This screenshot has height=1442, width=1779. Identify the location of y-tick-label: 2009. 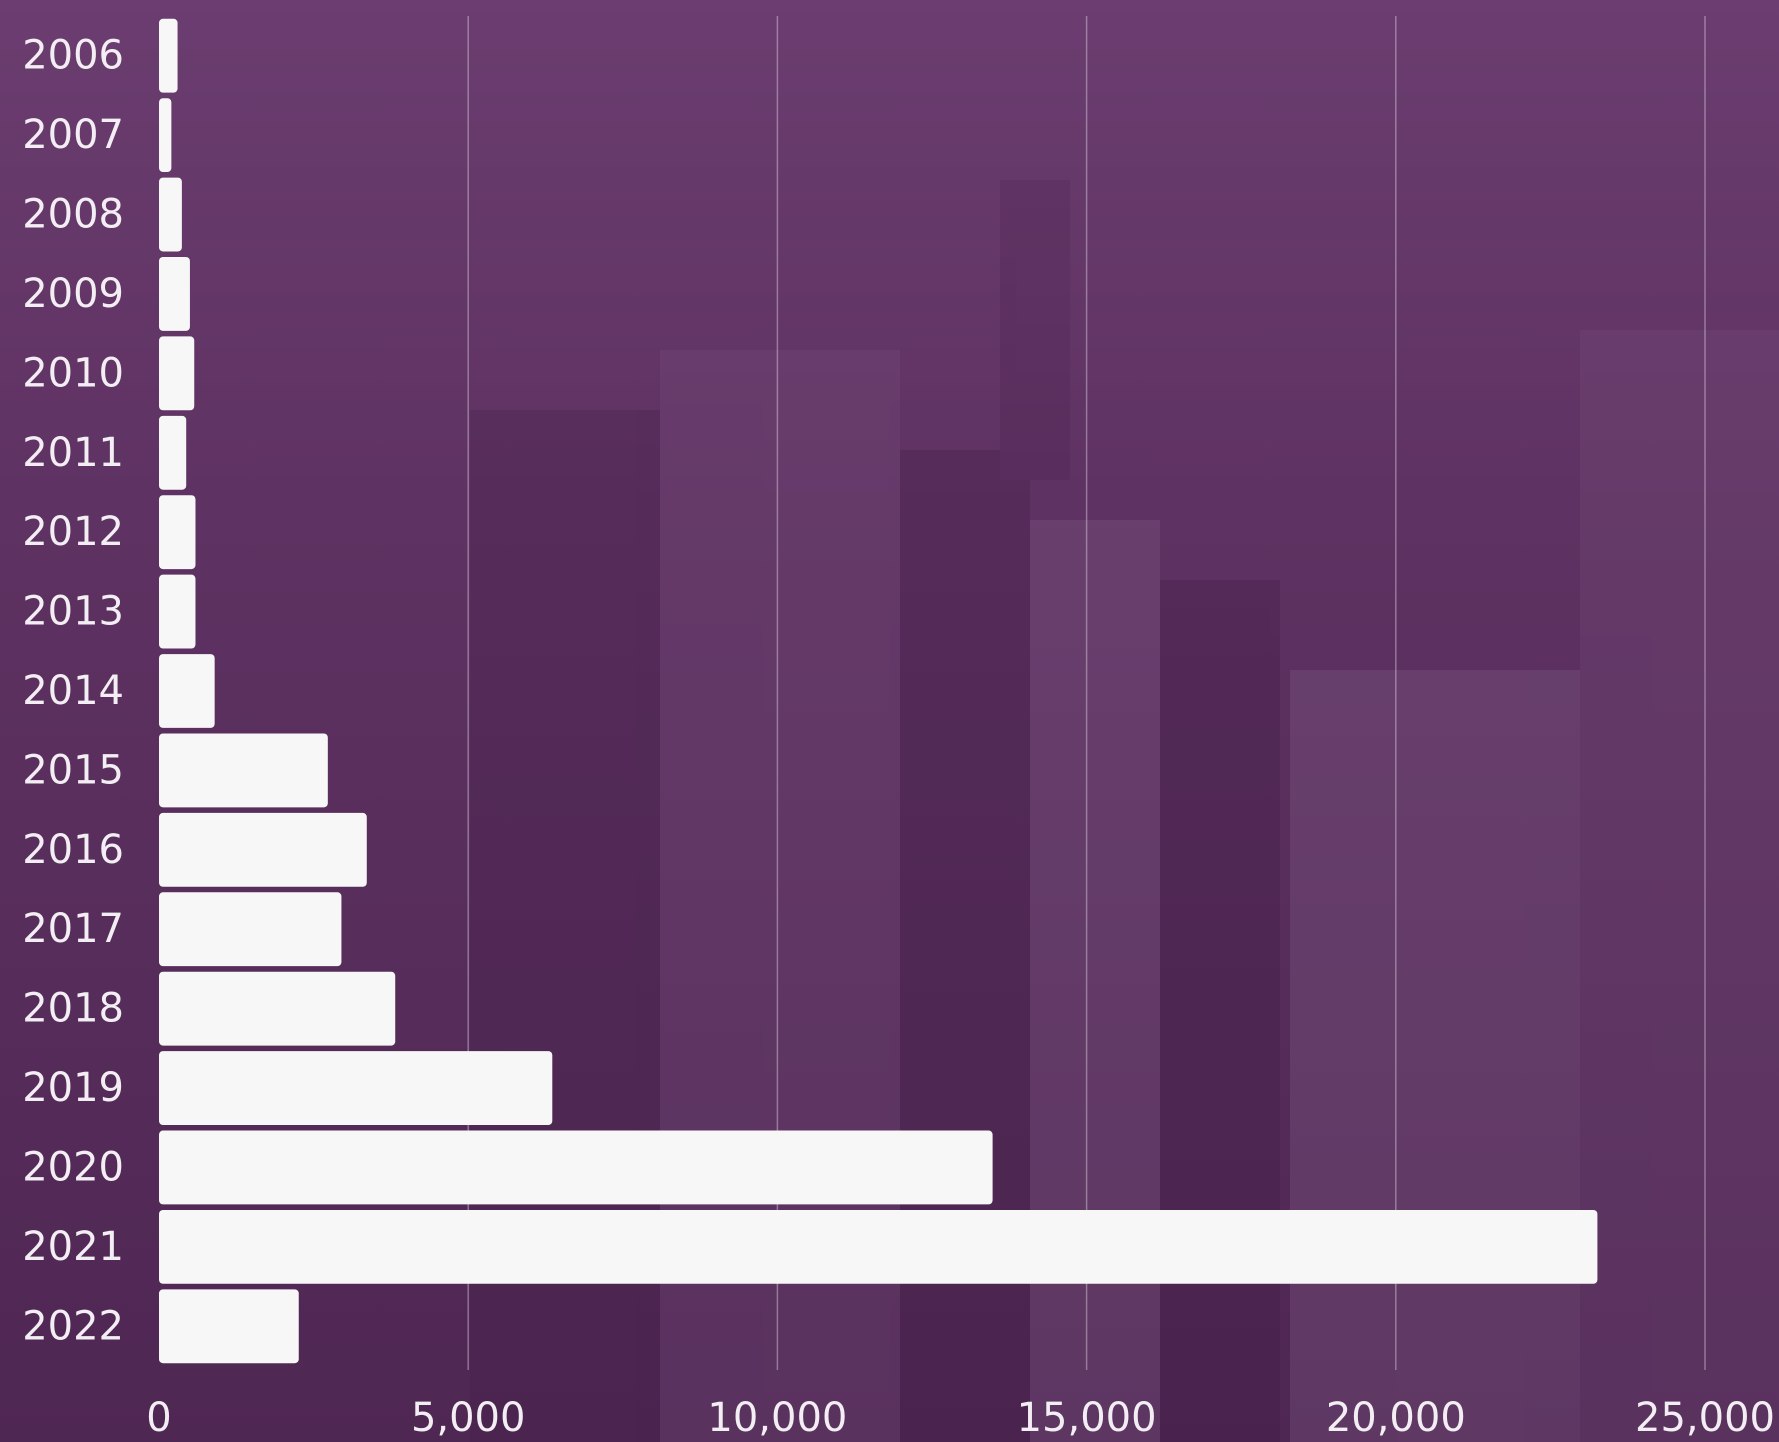
(73, 294).